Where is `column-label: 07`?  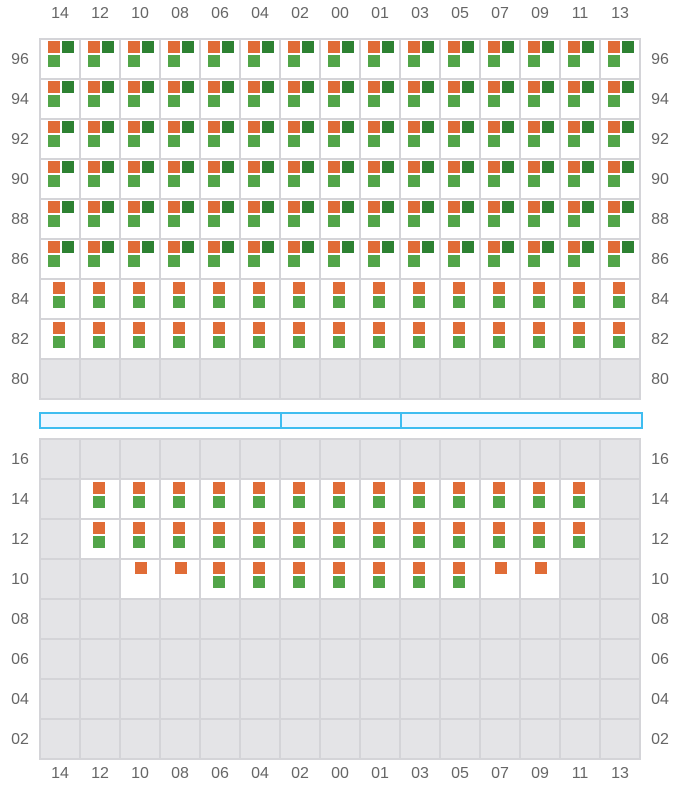
column-label: 07 is located at coordinates (500, 773).